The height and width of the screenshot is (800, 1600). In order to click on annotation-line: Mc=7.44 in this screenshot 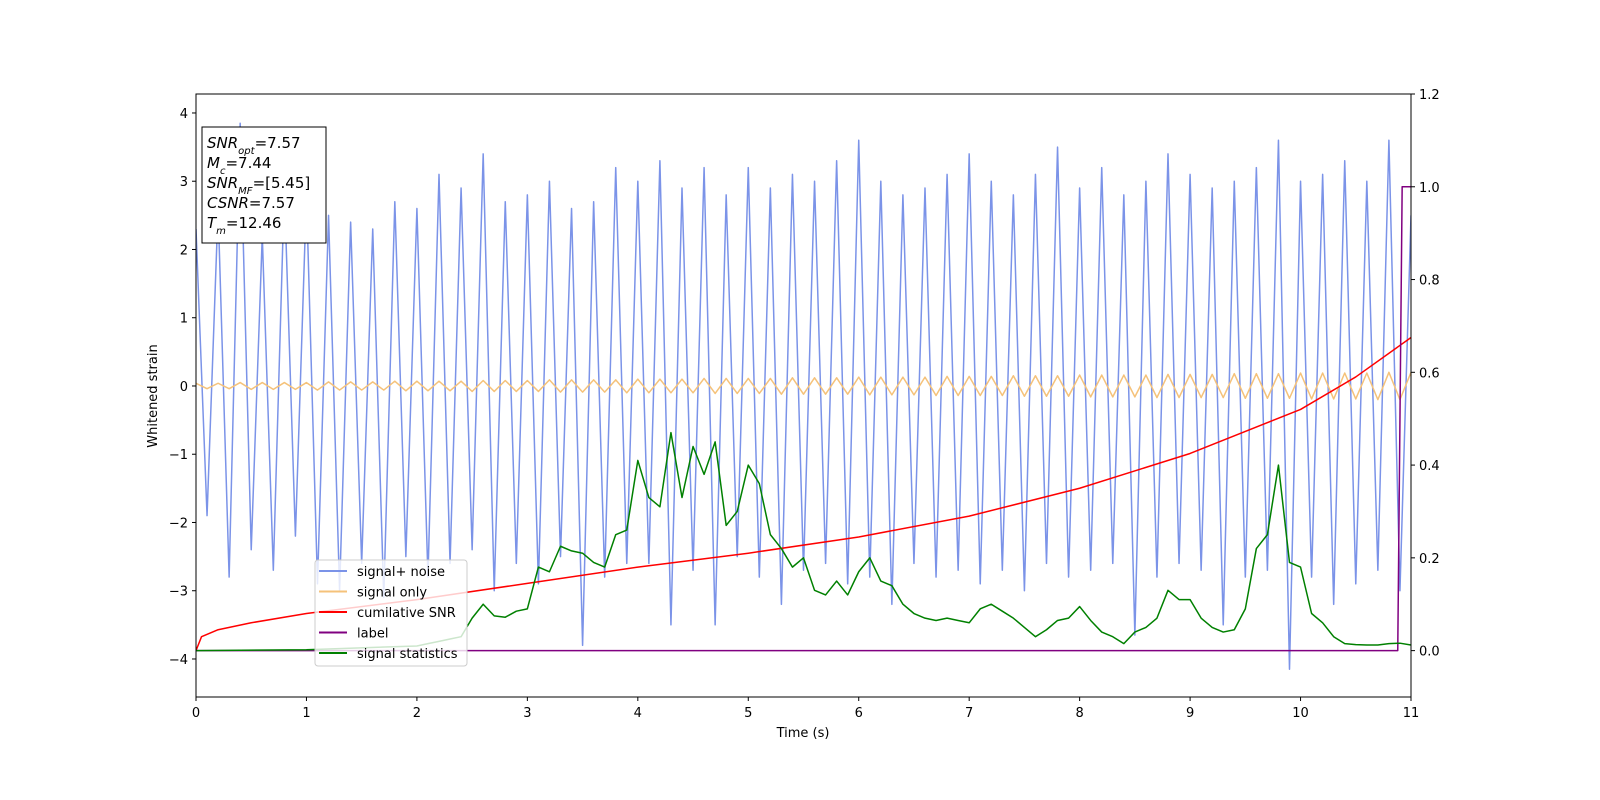, I will do `click(239, 165)`.